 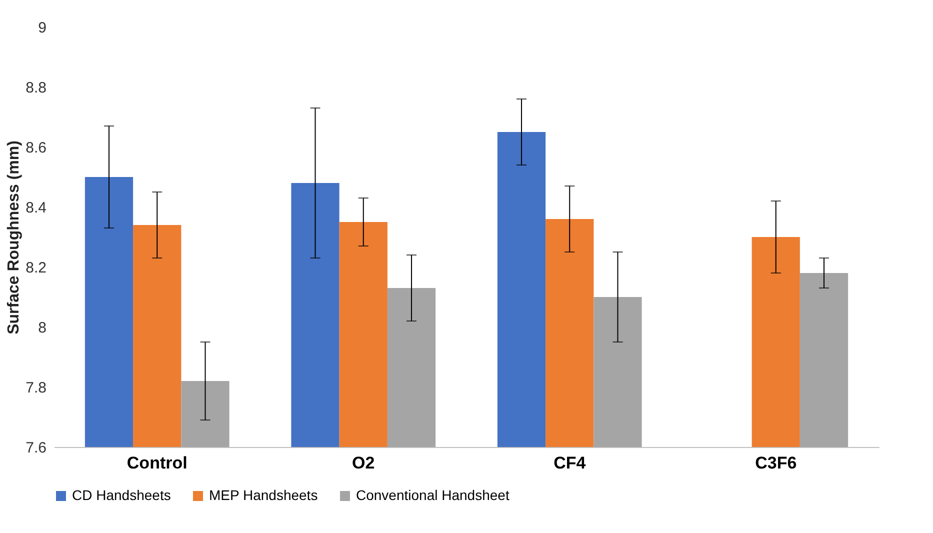 What do you see at coordinates (36, 88) in the screenshot?
I see `y-tick-label: 8.8` at bounding box center [36, 88].